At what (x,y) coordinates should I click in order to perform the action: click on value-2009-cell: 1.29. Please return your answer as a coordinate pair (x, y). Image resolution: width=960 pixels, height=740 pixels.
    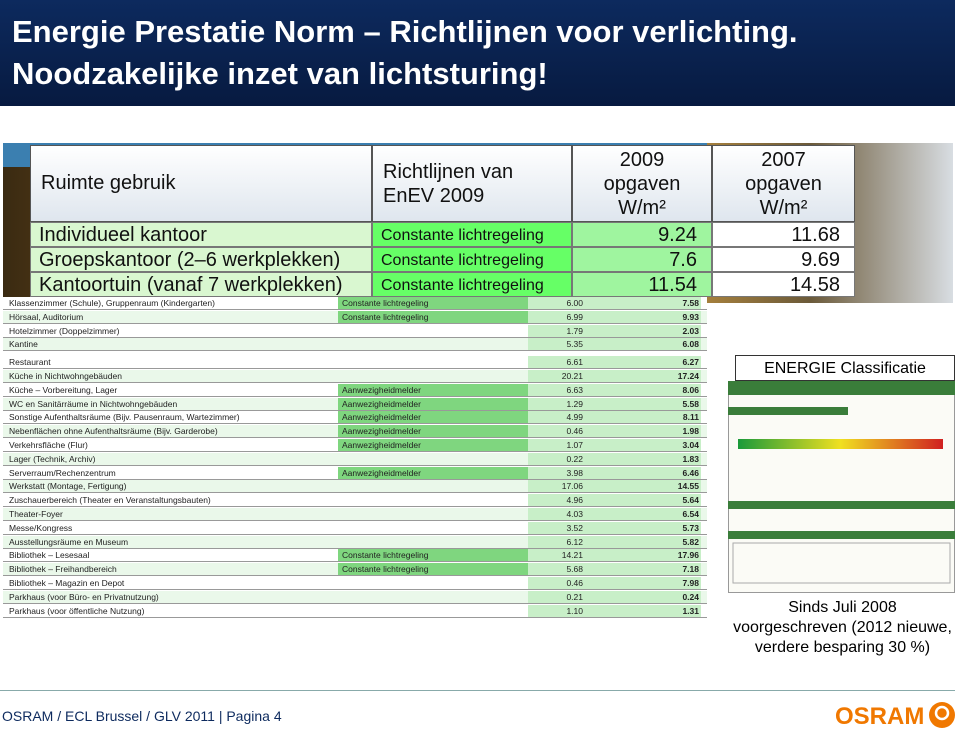
    Looking at the image, I should click on (555, 403).